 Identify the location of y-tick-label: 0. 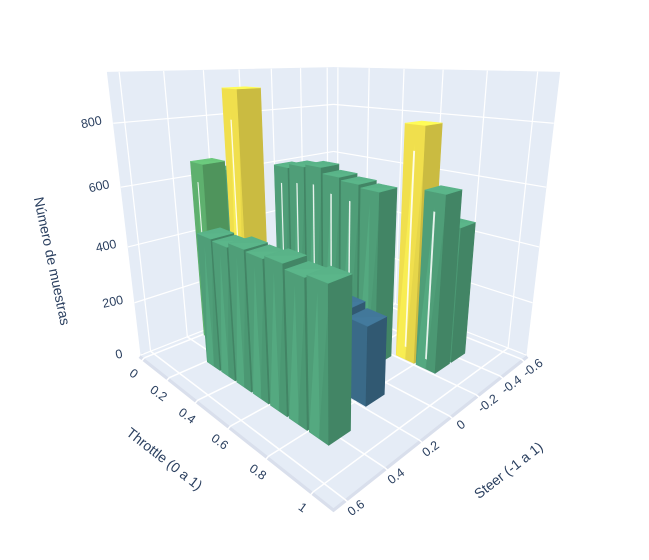
(461, 424).